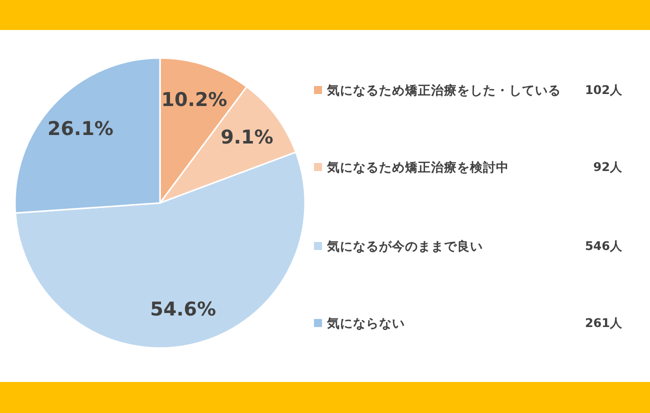  What do you see at coordinates (417, 167) in the screenshot?
I see `legend-label: 気になるため矯正治療を検討中` at bounding box center [417, 167].